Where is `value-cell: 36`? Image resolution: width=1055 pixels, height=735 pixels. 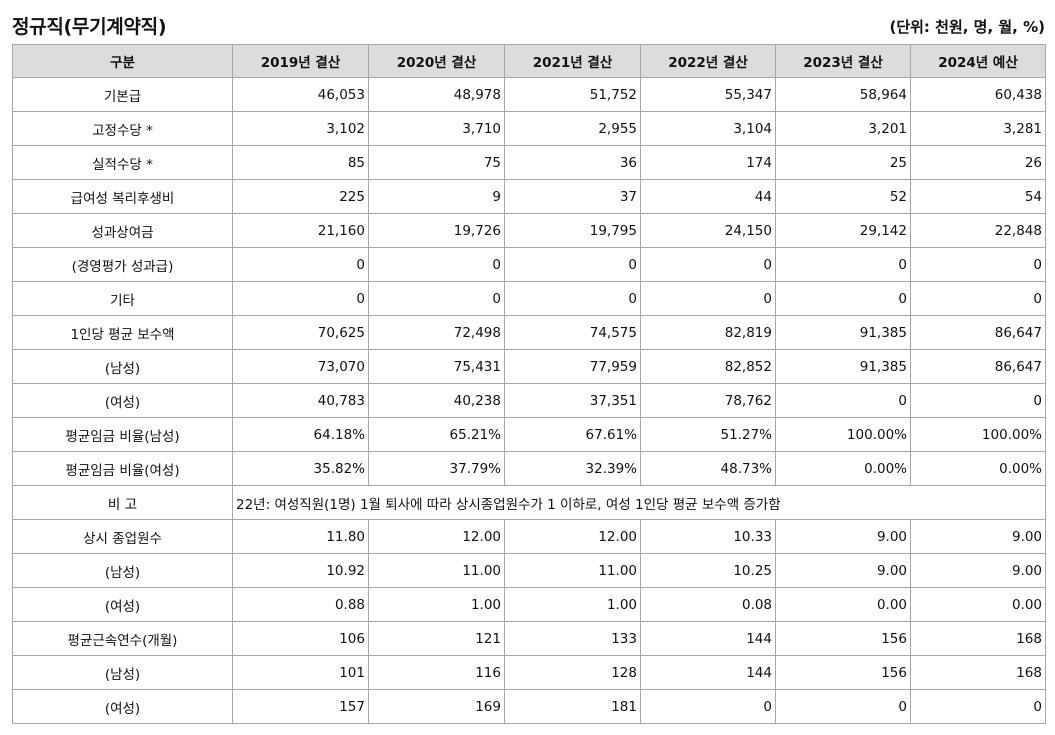
value-cell: 36 is located at coordinates (572, 162).